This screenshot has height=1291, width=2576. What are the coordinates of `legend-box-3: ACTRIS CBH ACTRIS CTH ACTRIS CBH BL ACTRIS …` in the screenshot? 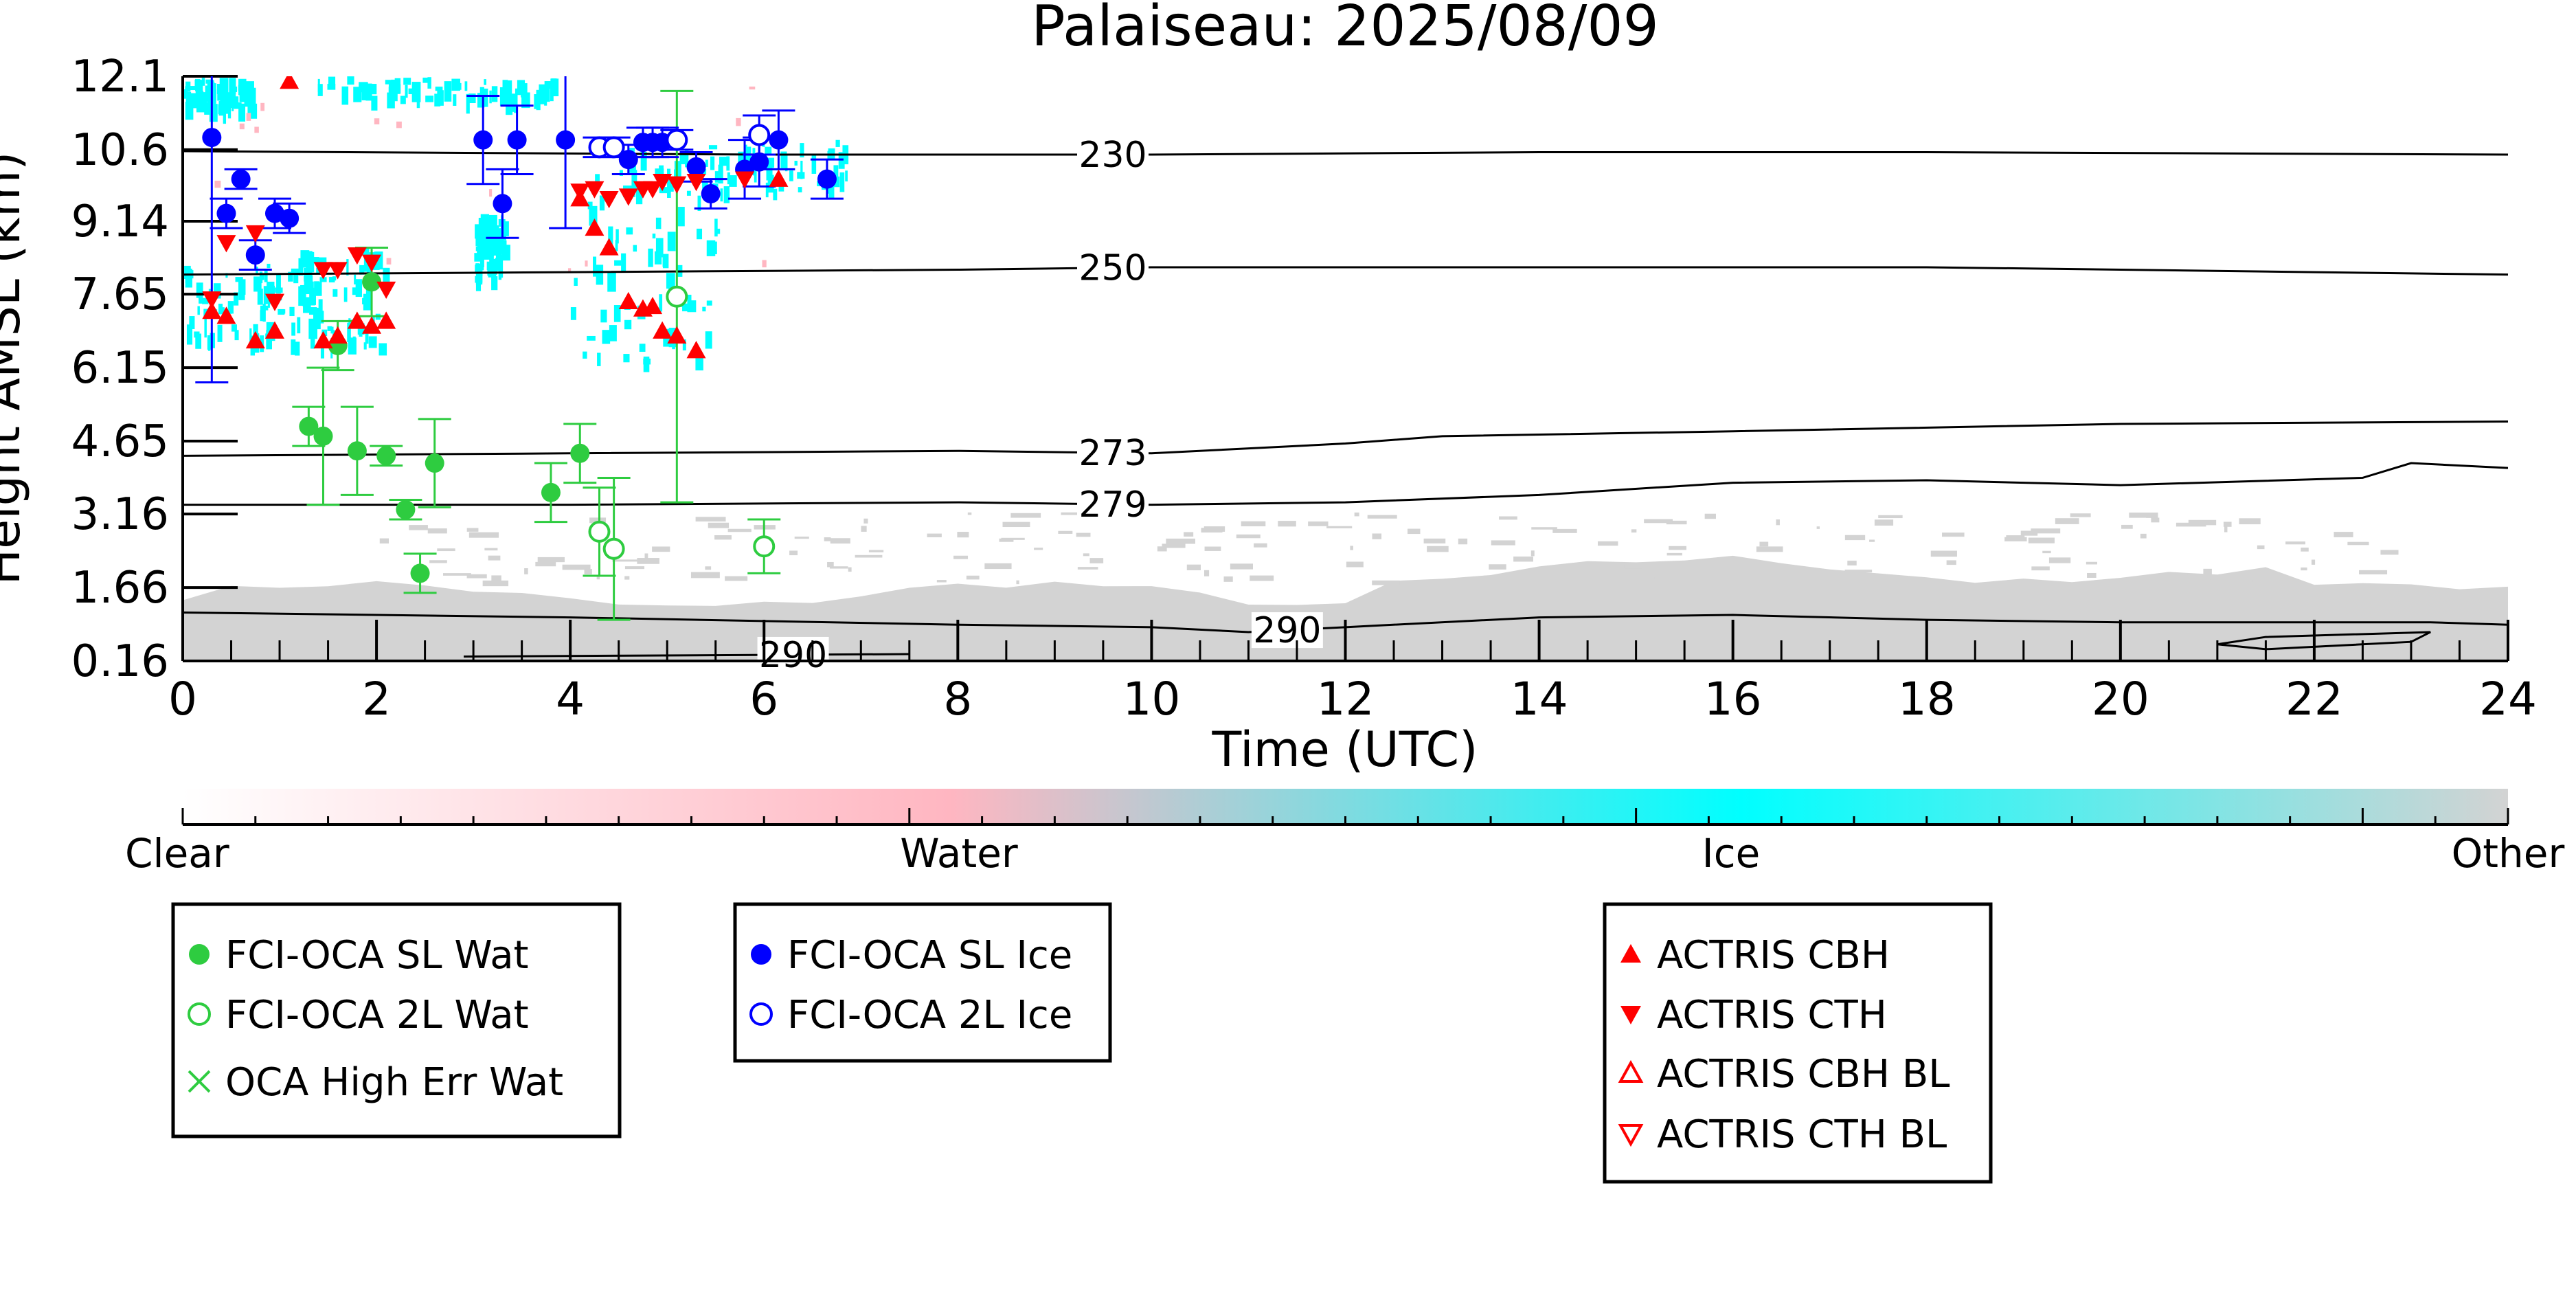 It's located at (1798, 1043).